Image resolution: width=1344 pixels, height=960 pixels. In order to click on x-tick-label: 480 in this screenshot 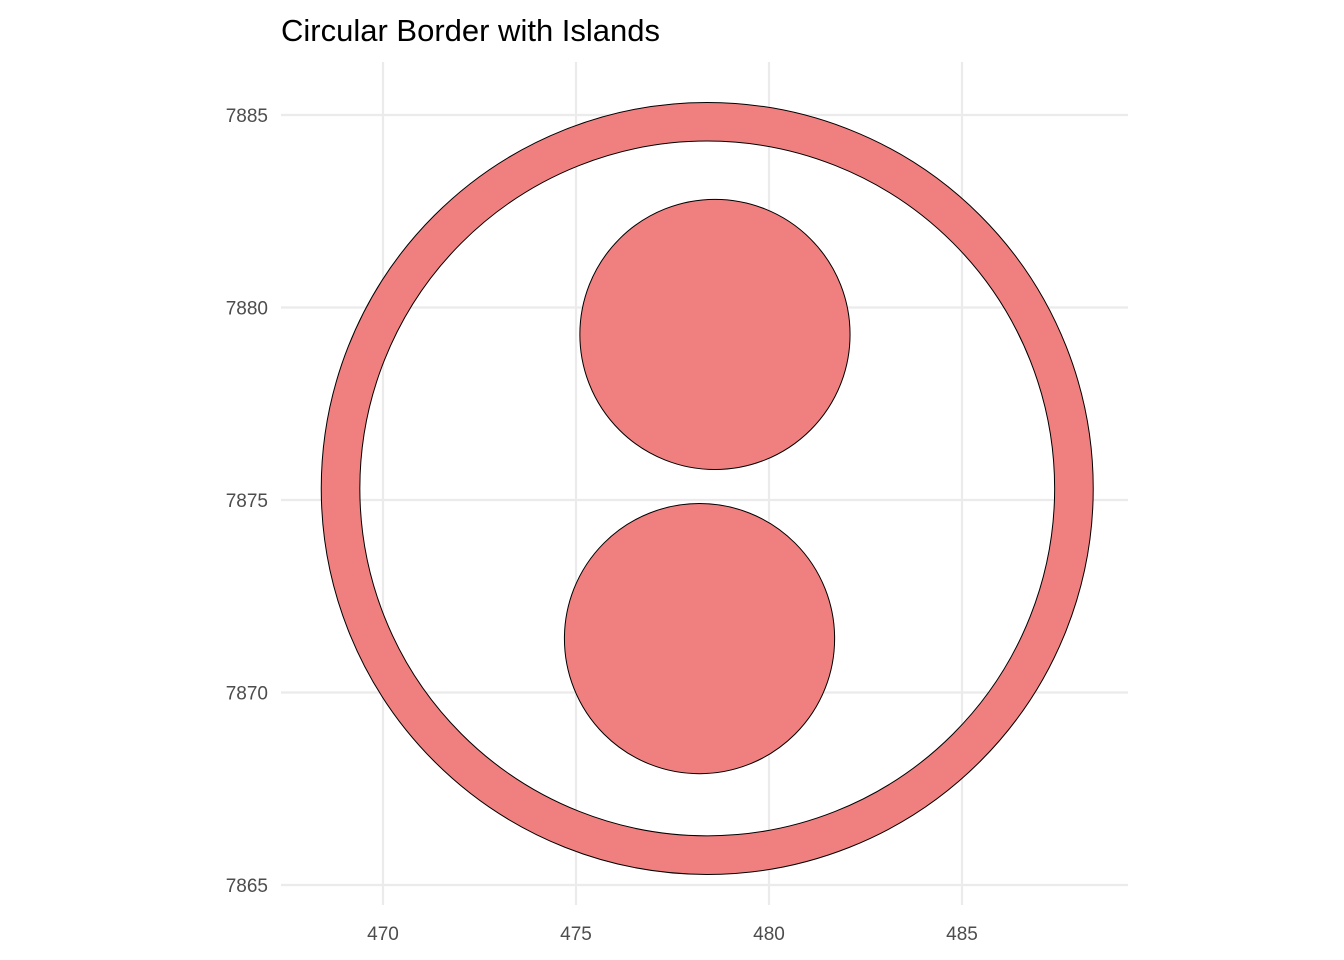, I will do `click(769, 934)`.